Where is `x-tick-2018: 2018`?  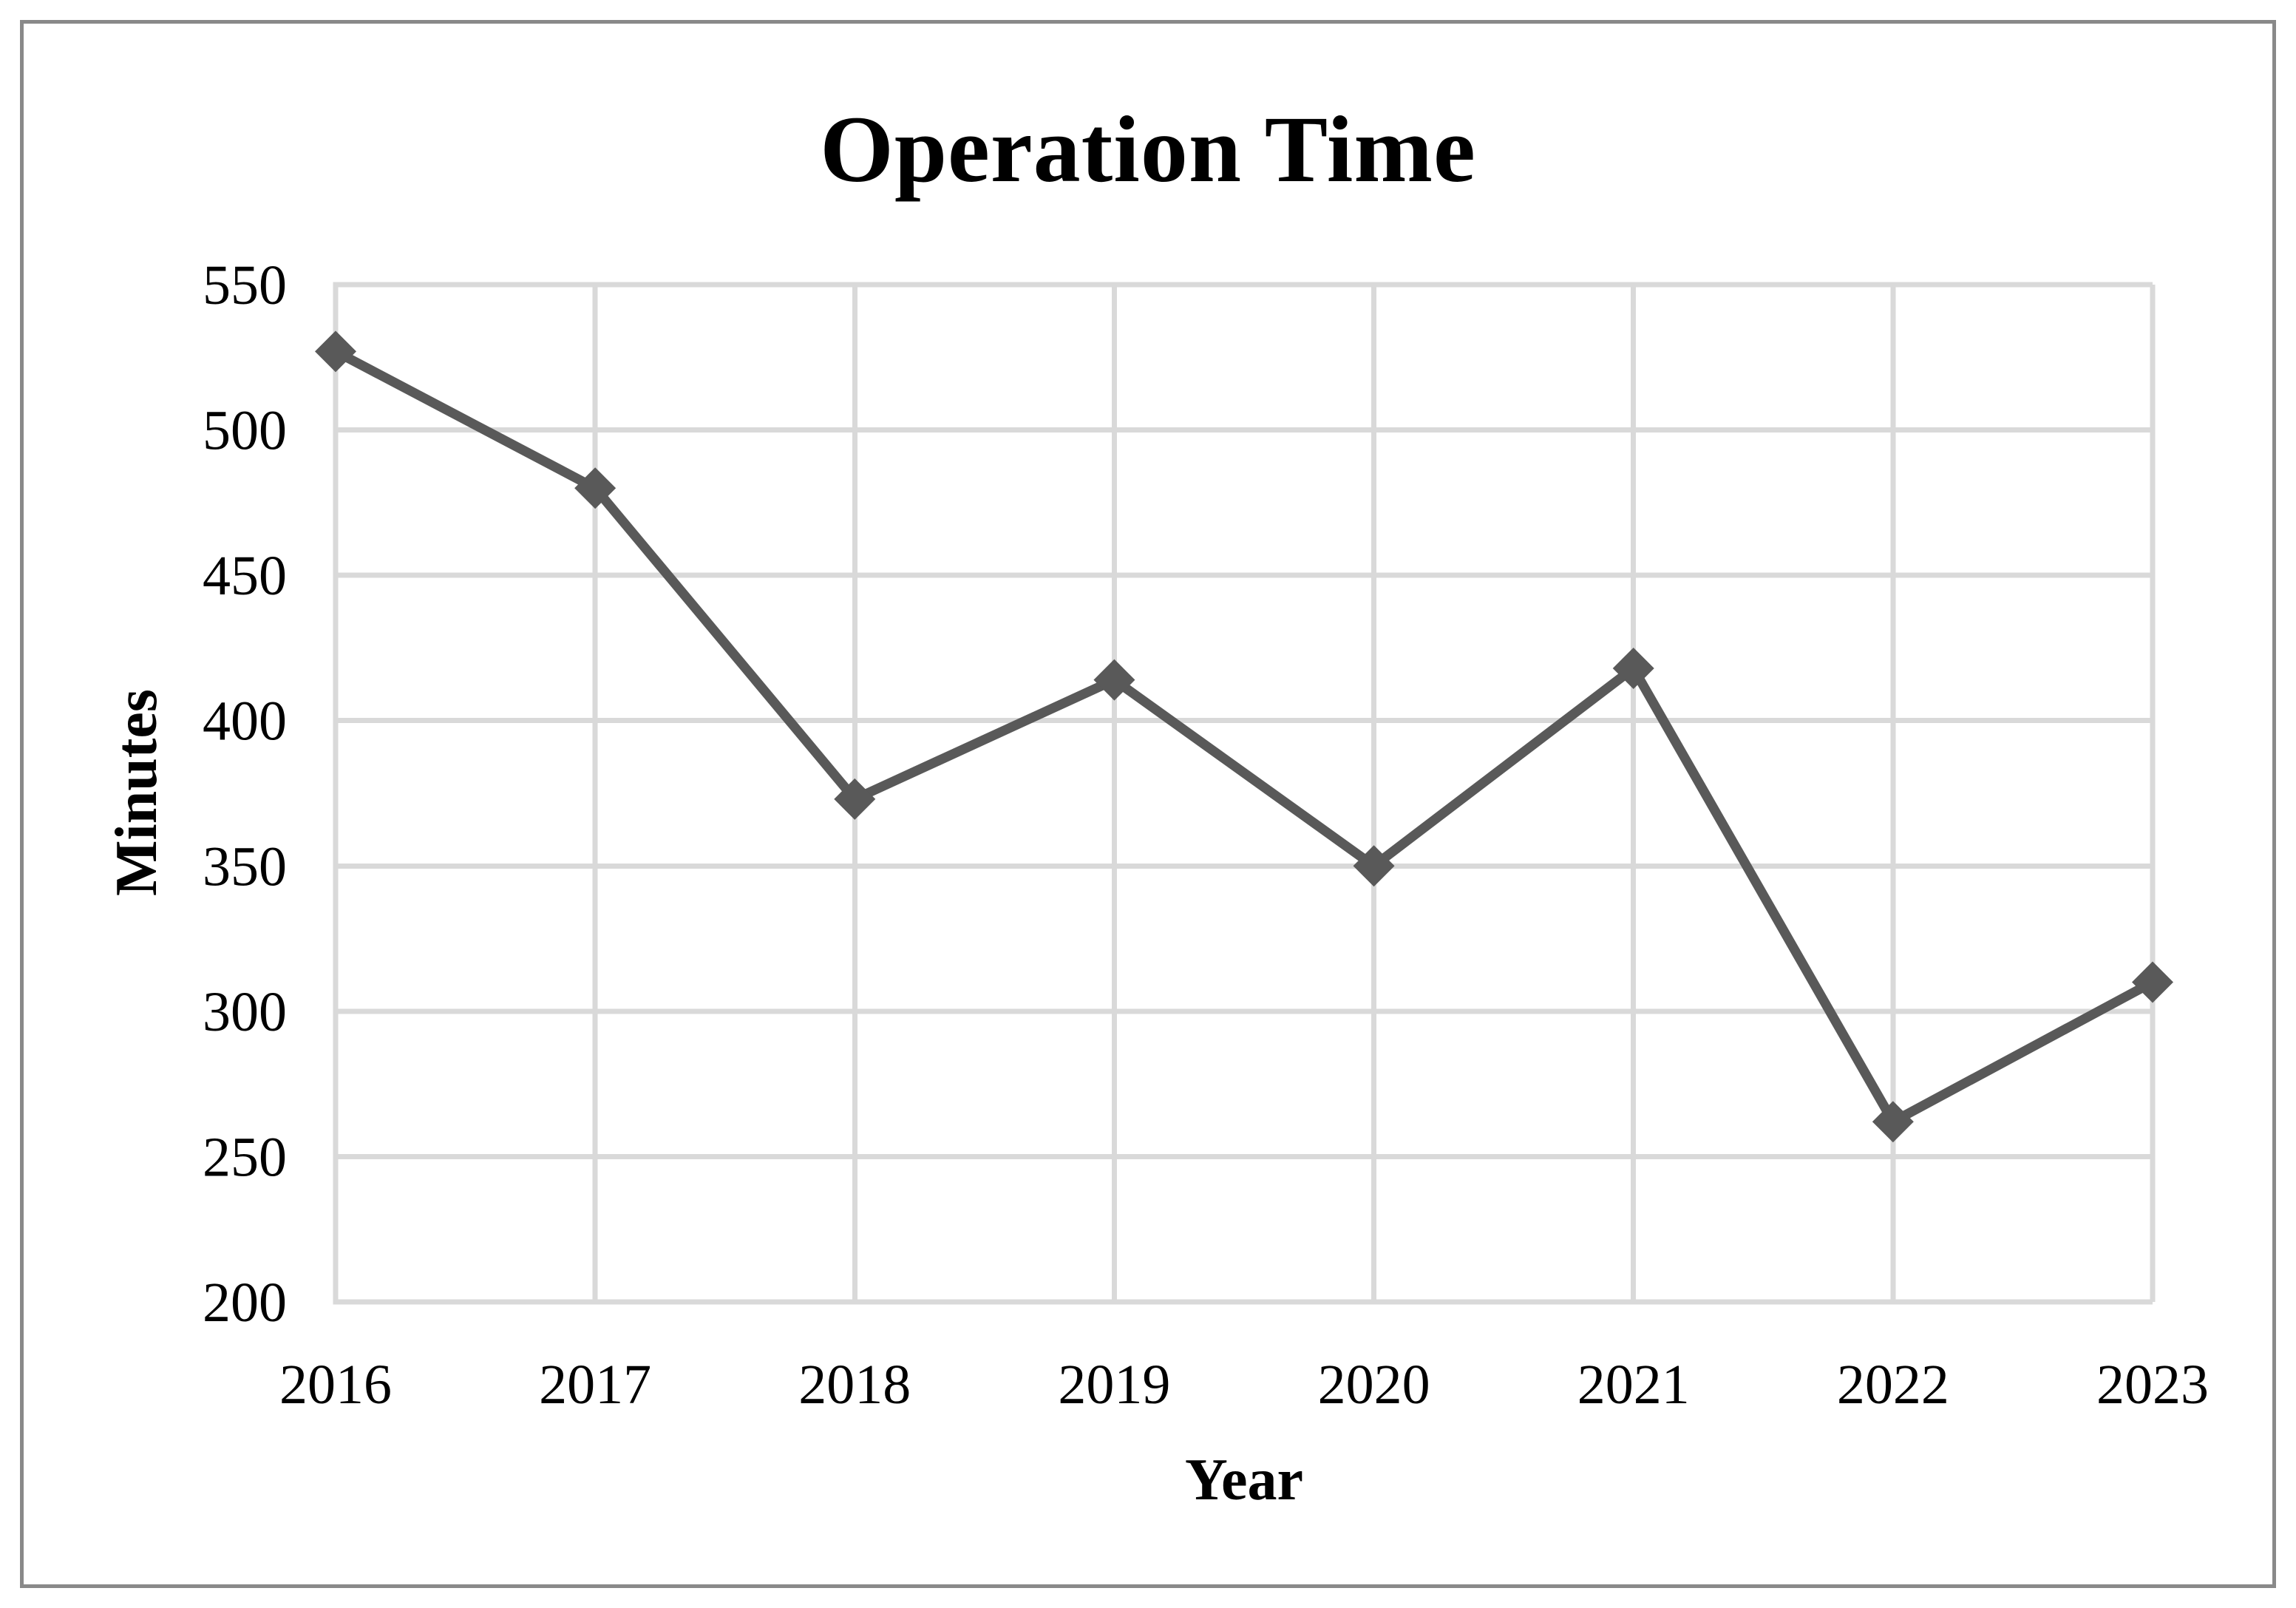
x-tick-2018: 2018 is located at coordinates (855, 1385).